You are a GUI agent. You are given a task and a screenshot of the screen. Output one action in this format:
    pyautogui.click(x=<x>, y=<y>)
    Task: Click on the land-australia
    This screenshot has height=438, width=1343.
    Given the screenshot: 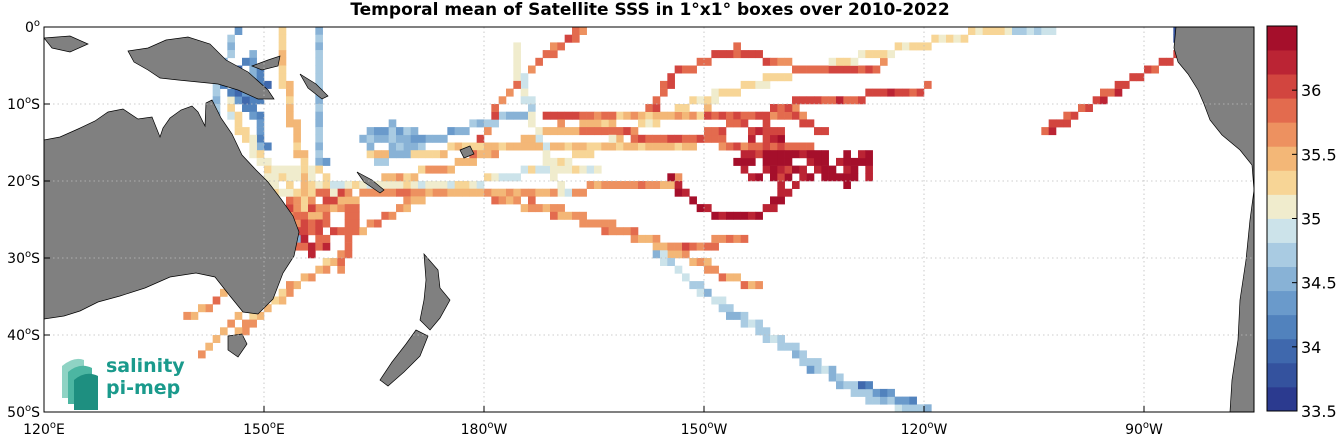 What is the action you would take?
    pyautogui.click(x=172, y=209)
    